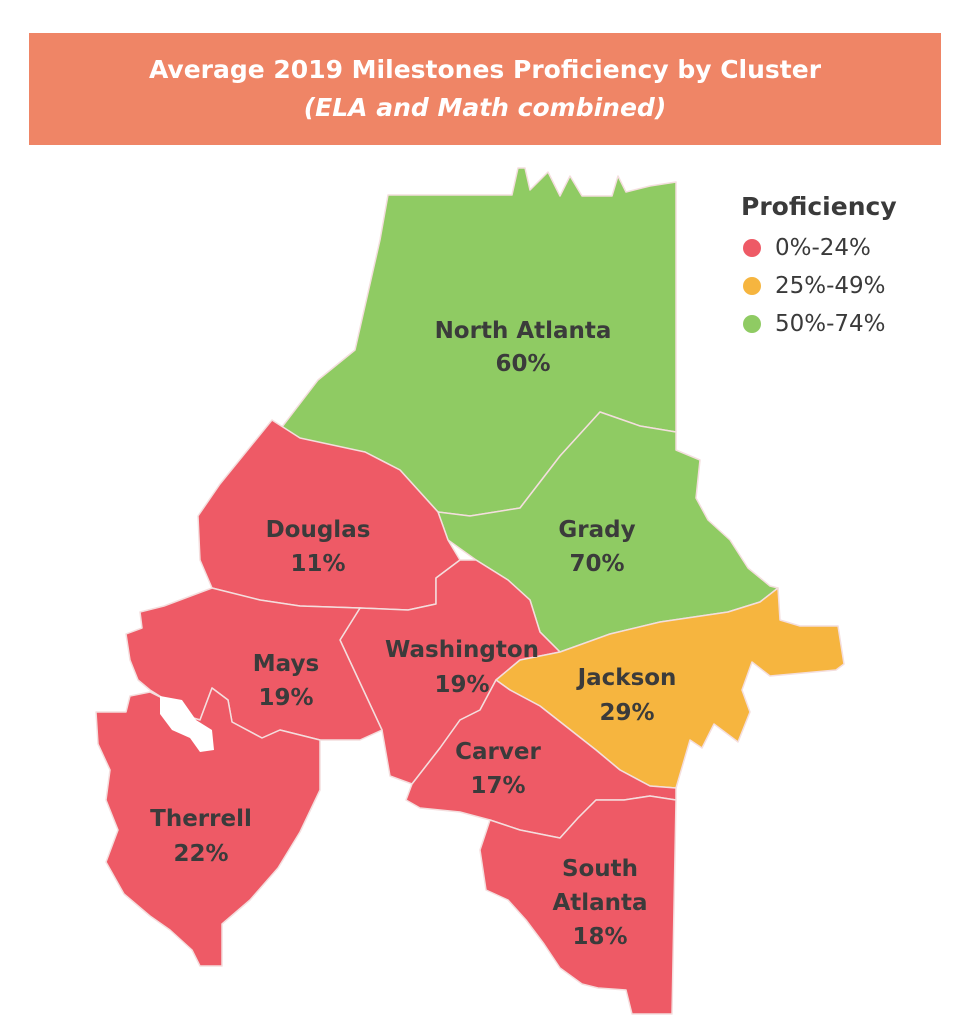 The image size is (972, 1024). What do you see at coordinates (752, 286) in the screenshot?
I see `legend-swatch-orange` at bounding box center [752, 286].